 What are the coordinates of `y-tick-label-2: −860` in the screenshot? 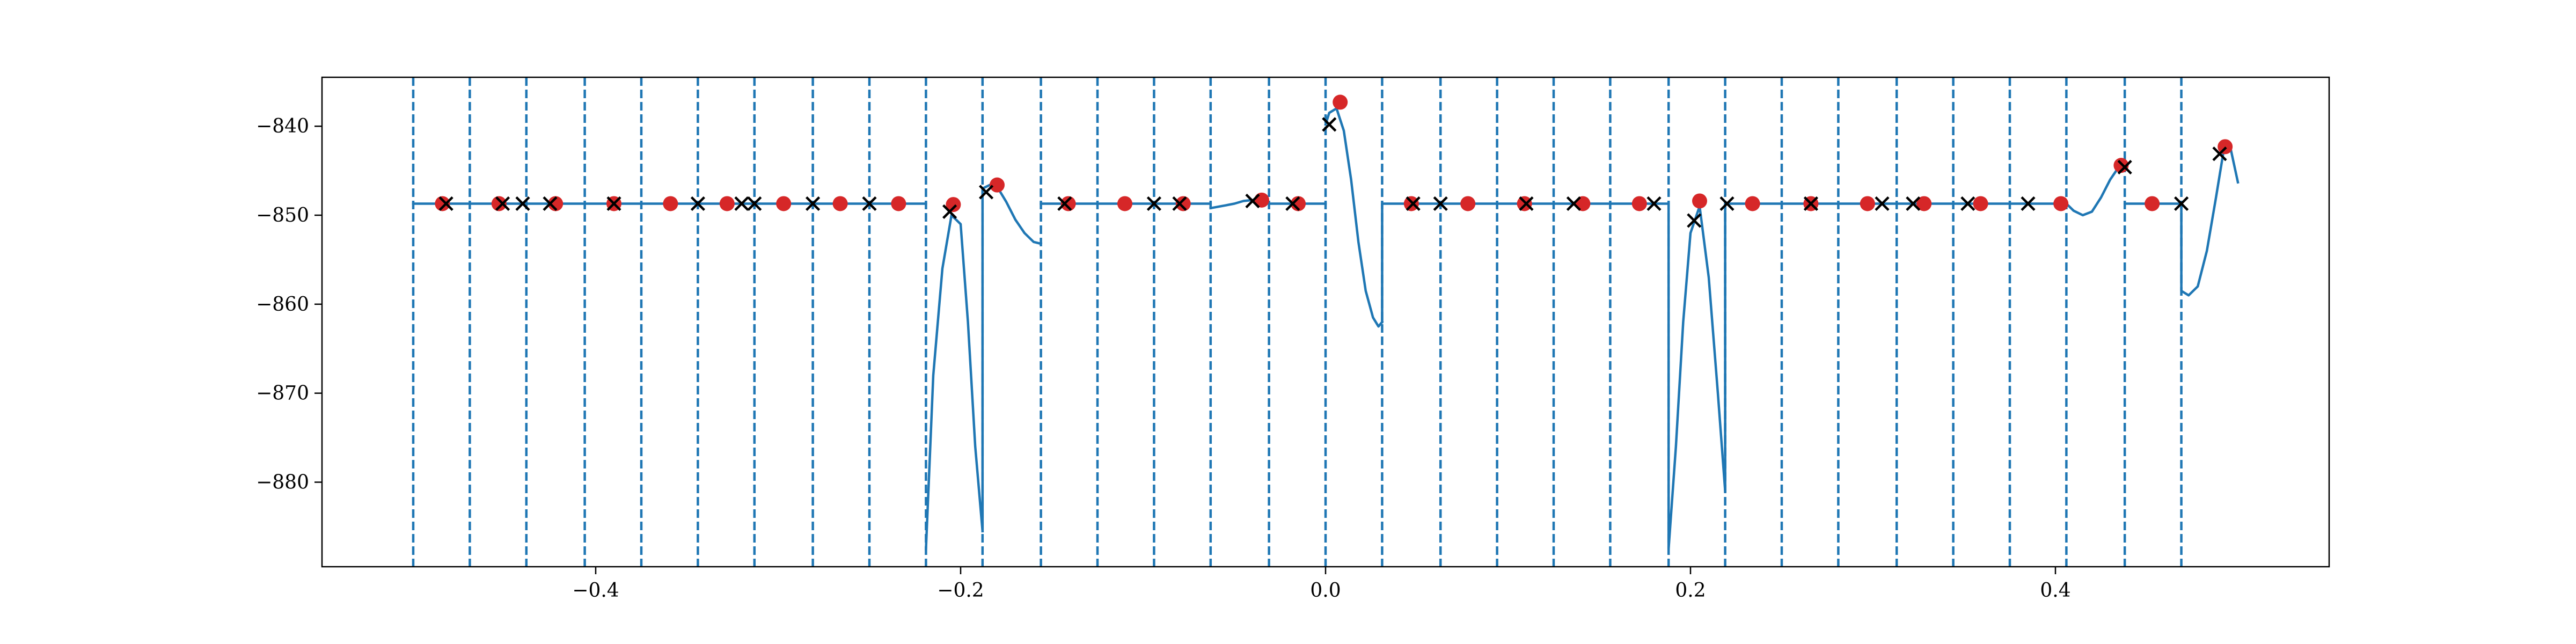 It's located at (282, 305).